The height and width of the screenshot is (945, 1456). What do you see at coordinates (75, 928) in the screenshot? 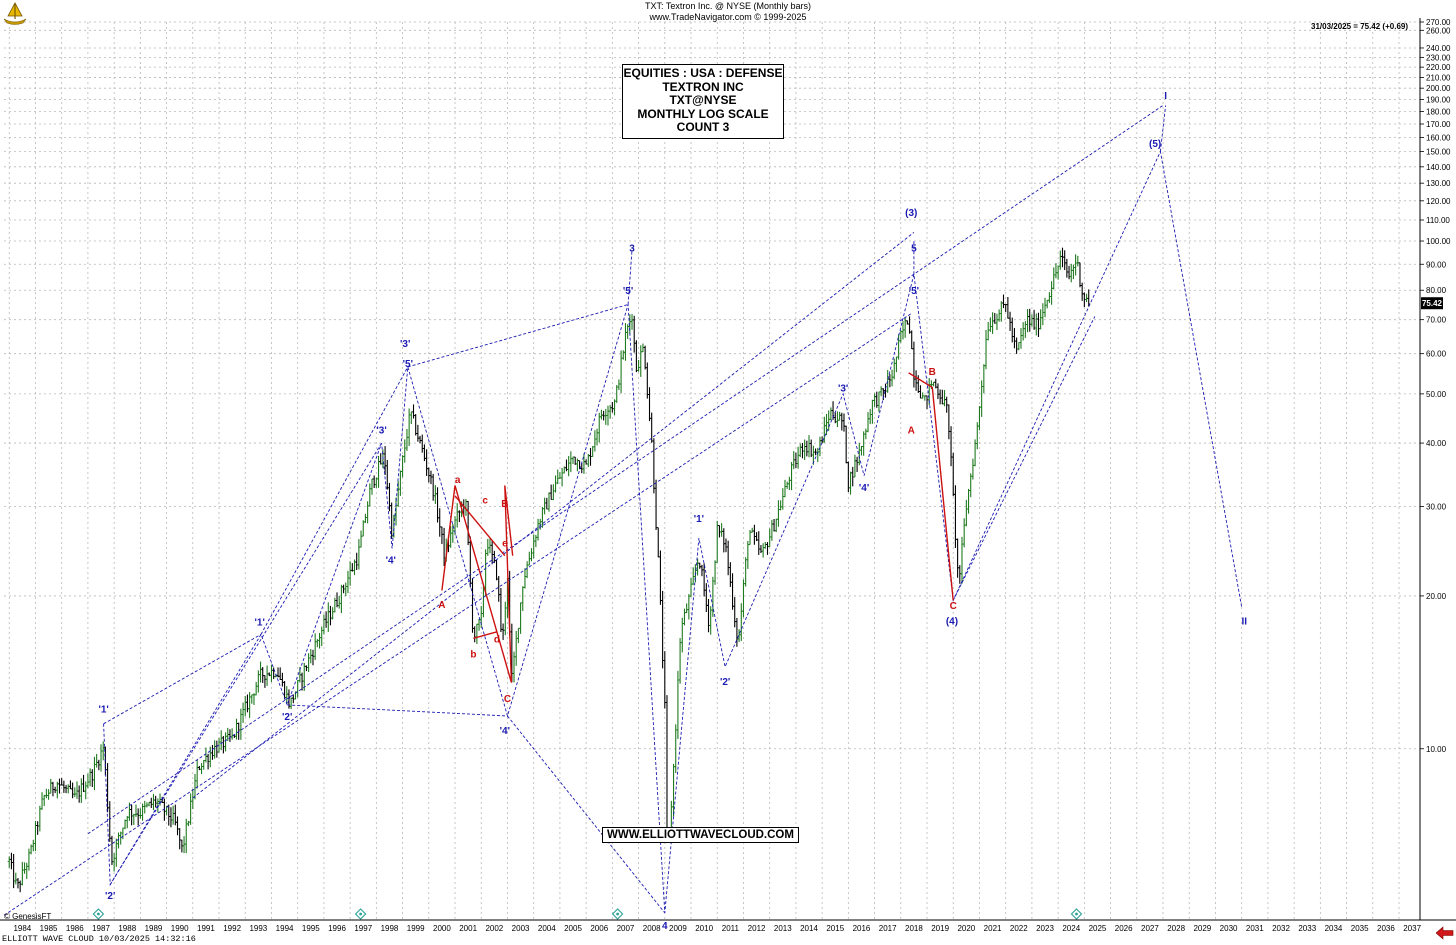
I see `x-tick-label: 1986` at bounding box center [75, 928].